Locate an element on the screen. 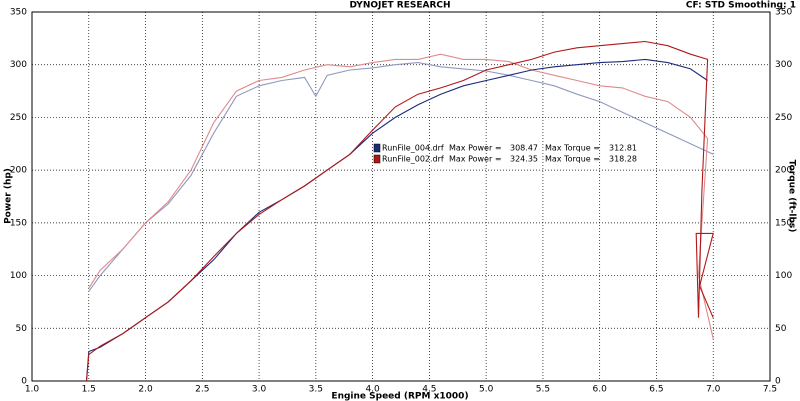  x-tick-label: 7.0 is located at coordinates (713, 390).